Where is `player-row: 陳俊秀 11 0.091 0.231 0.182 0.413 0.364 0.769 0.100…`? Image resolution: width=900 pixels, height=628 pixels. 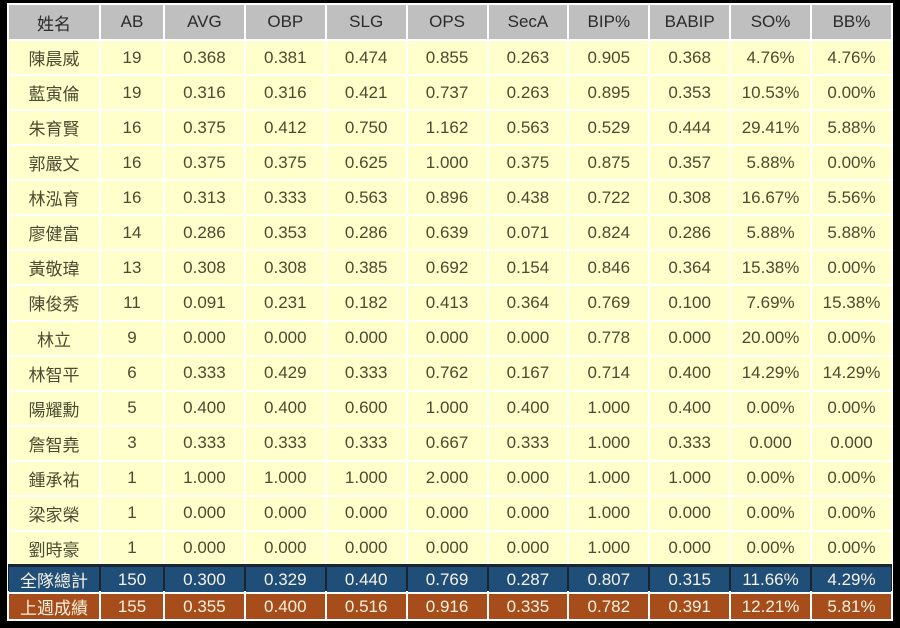
player-row: 陳俊秀 11 0.091 0.231 0.182 0.413 0.364 0.769 0.100… is located at coordinates (450, 303).